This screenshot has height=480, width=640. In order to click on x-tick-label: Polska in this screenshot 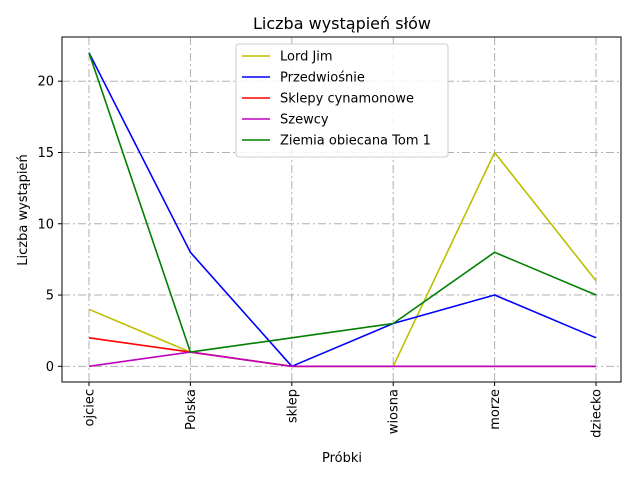, I will do `click(191, 409)`.